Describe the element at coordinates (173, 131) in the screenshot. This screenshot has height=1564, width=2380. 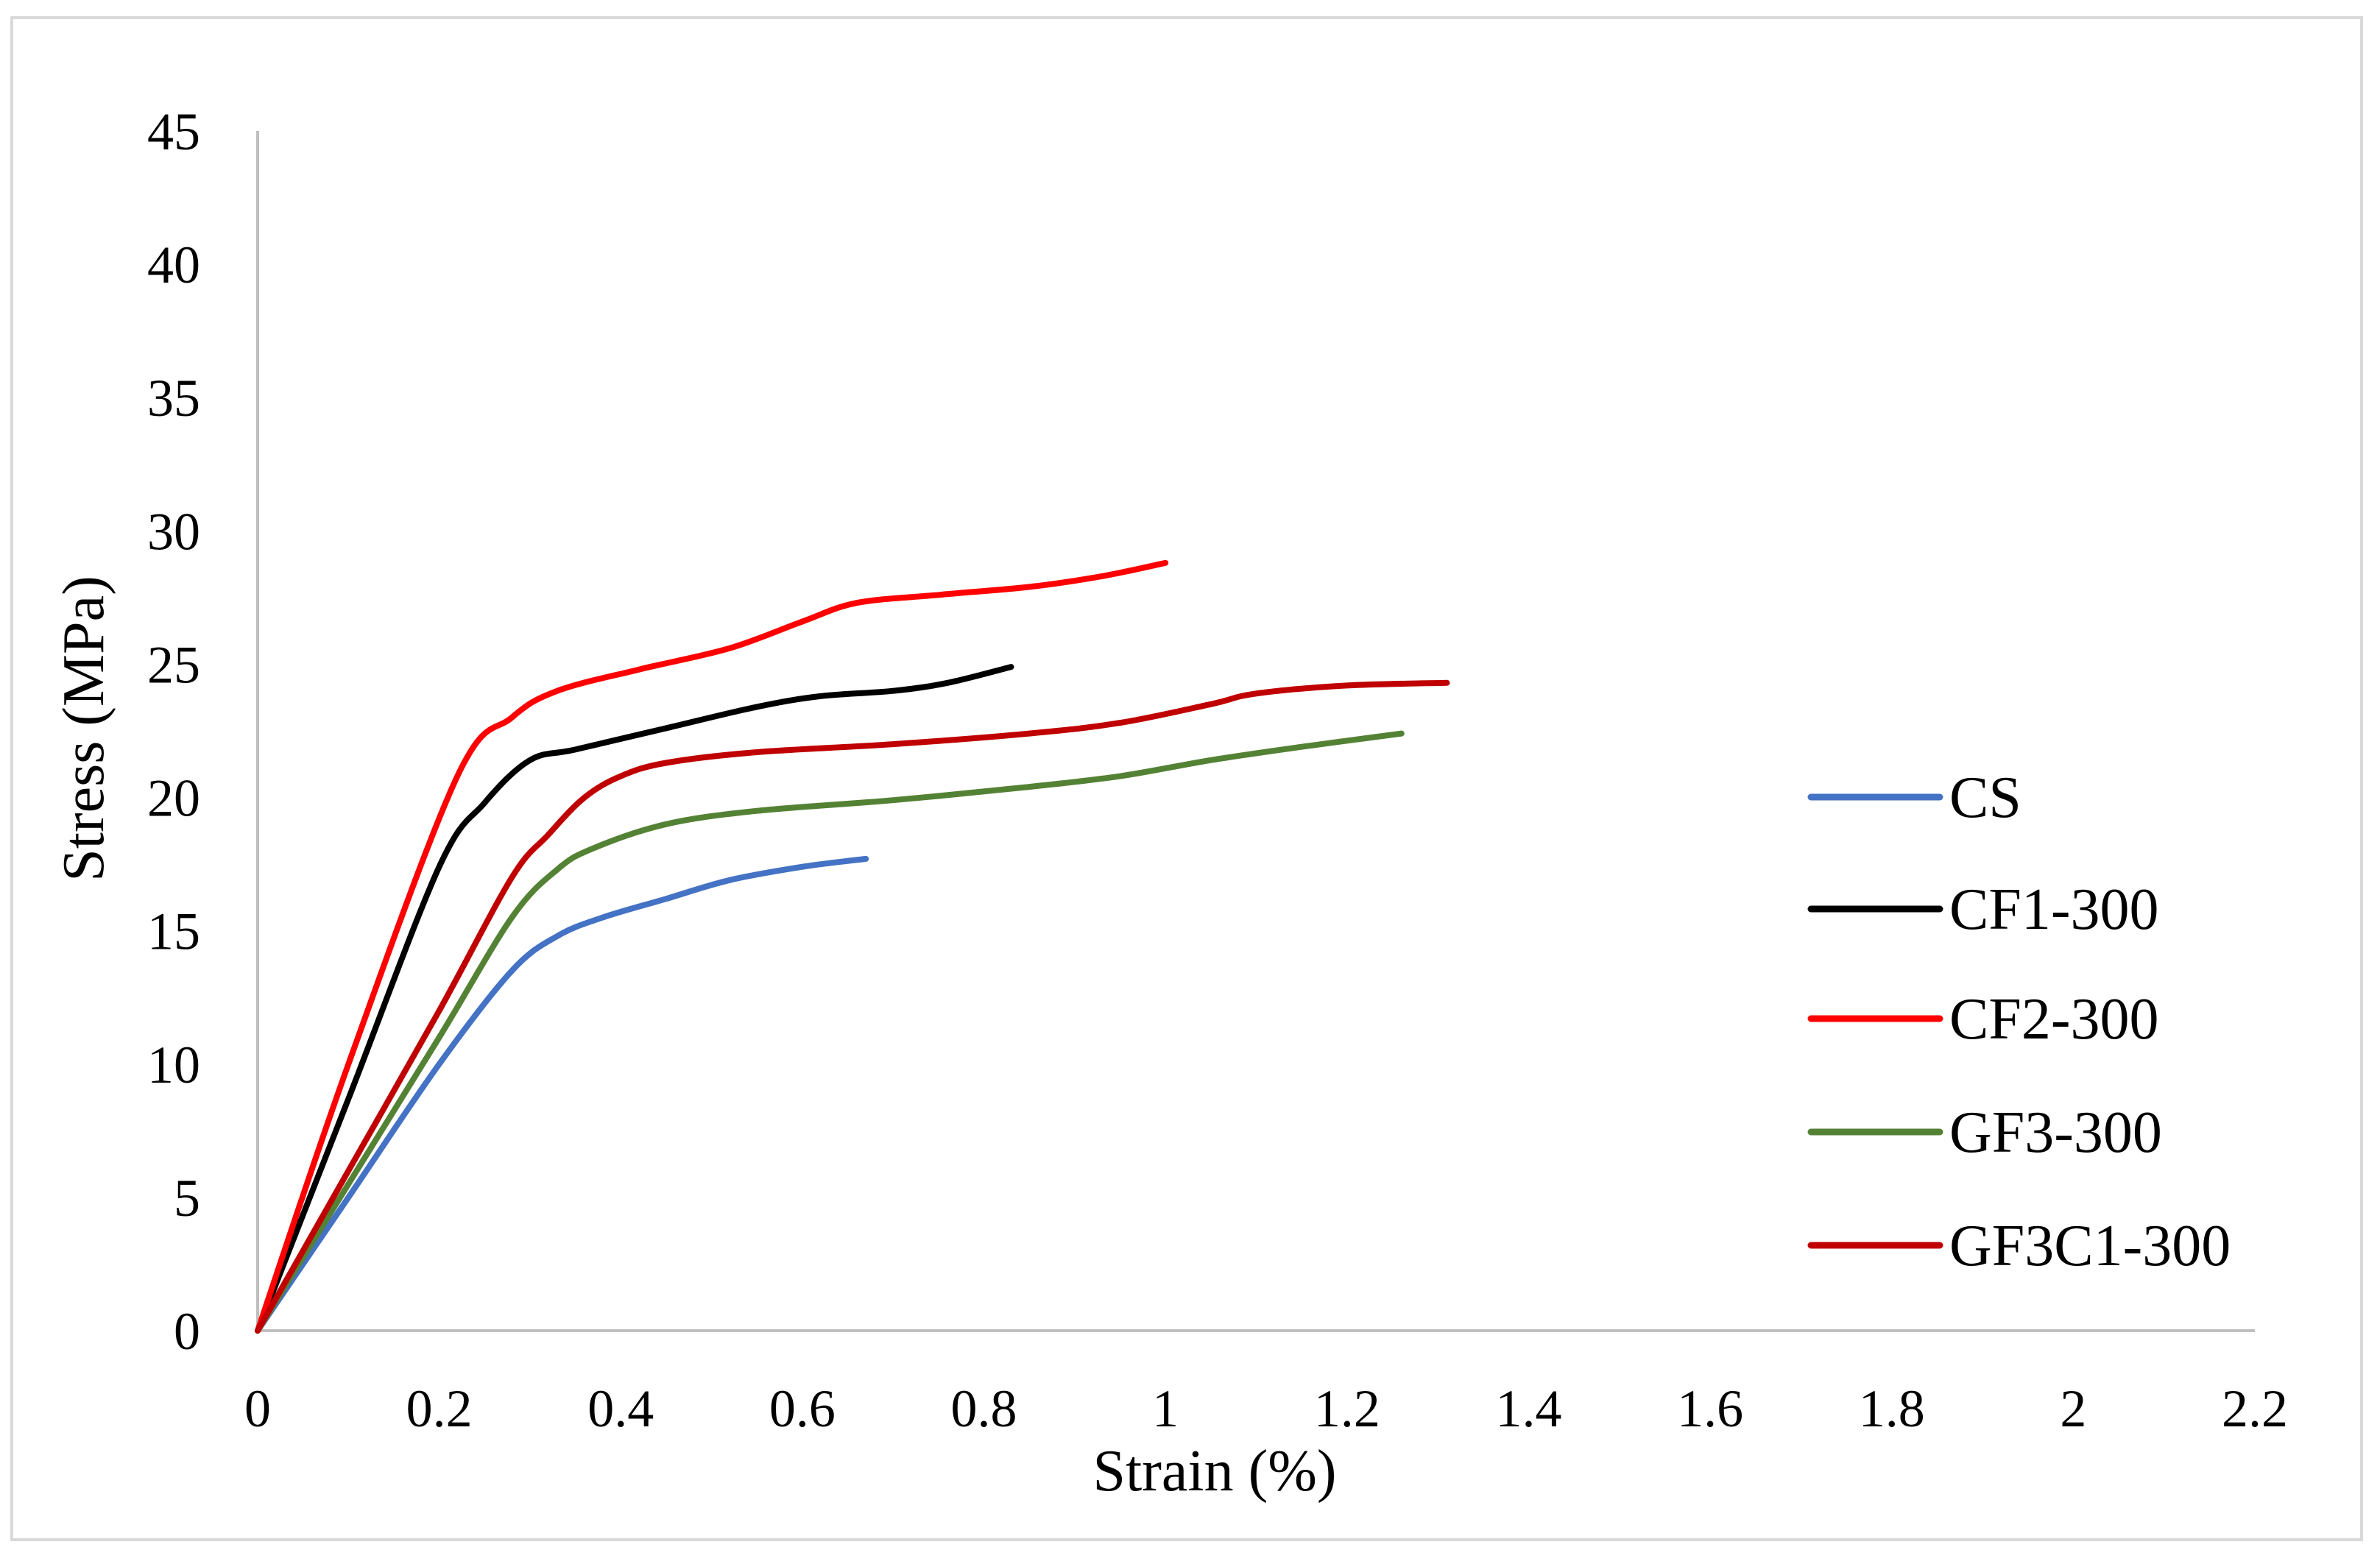
I see `y-tick-label: 45` at that location.